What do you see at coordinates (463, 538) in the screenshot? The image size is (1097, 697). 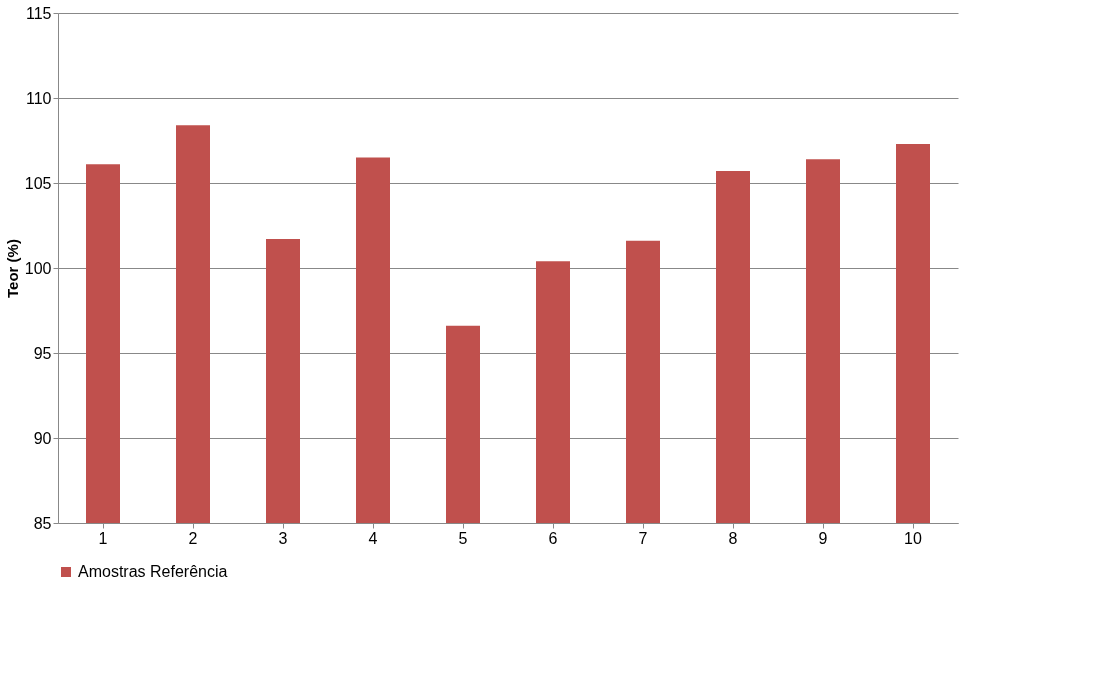 I see `x-tick-label: 5` at bounding box center [463, 538].